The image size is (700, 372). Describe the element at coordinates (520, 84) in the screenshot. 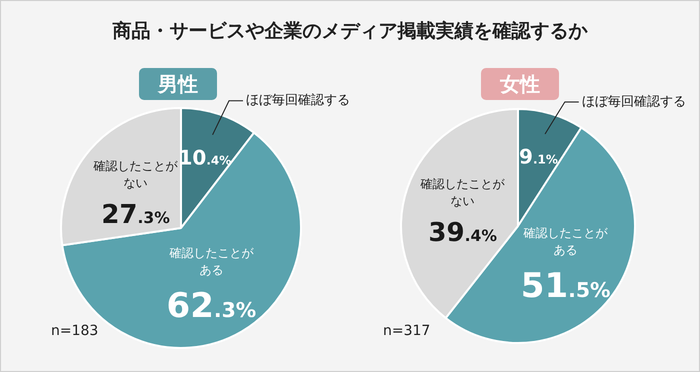

I see `chart-subtitle: 女性` at that location.